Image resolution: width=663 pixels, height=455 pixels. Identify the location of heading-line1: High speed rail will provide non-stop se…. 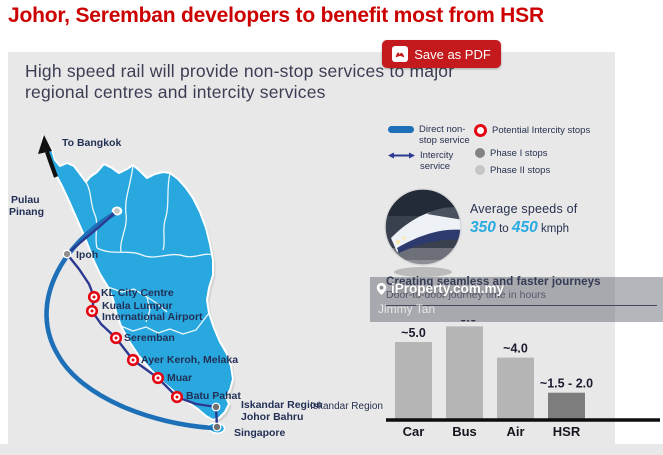
(240, 71).